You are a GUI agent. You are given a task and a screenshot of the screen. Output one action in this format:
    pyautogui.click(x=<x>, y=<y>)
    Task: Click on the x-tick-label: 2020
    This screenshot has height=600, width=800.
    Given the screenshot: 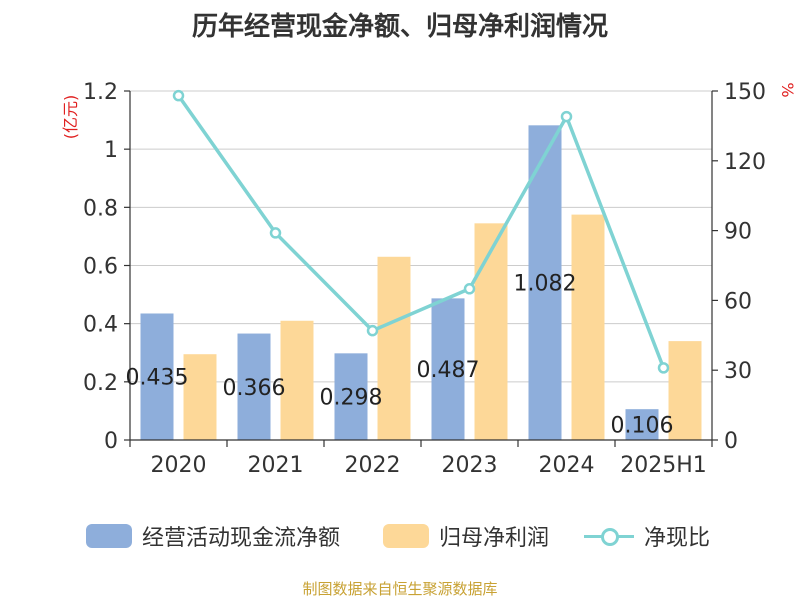 What is the action you would take?
    pyautogui.click(x=179, y=465)
    